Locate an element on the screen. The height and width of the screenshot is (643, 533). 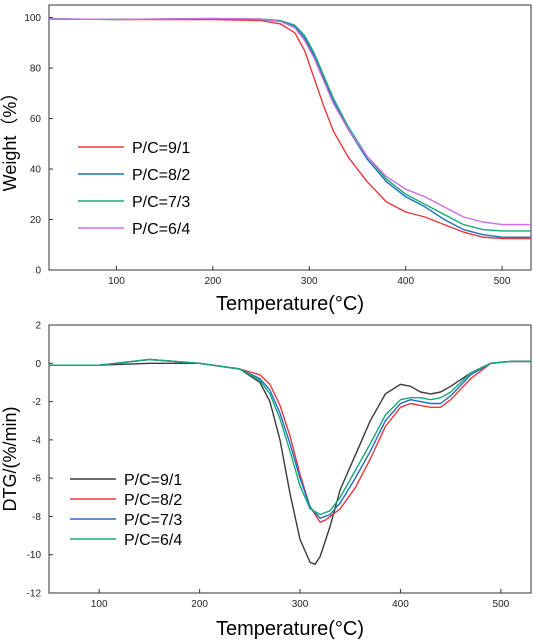
y-tick-label: 60 is located at coordinates (36, 119).